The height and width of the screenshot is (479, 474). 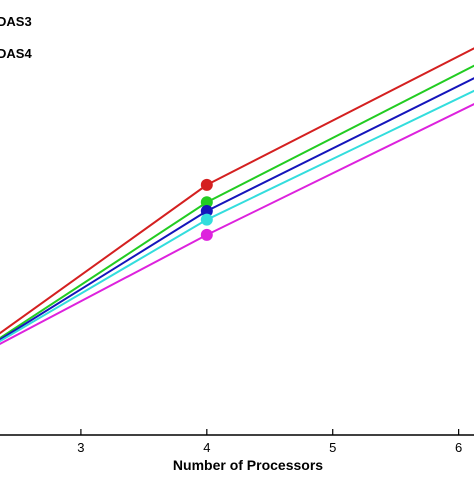 I want to click on x-tick-label: 6, so click(x=458, y=447).